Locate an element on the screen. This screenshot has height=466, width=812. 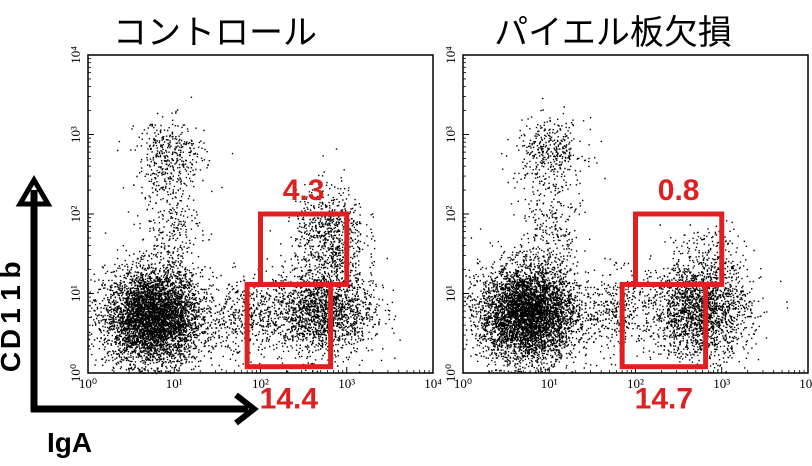
gate-percentage-label: 14.4 is located at coordinates (289, 399).